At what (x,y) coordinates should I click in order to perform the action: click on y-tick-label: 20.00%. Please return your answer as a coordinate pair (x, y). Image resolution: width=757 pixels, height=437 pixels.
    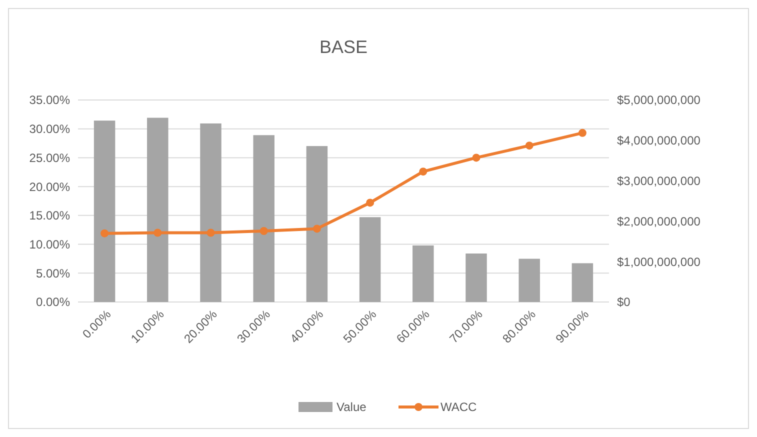
    Looking at the image, I should click on (49, 187).